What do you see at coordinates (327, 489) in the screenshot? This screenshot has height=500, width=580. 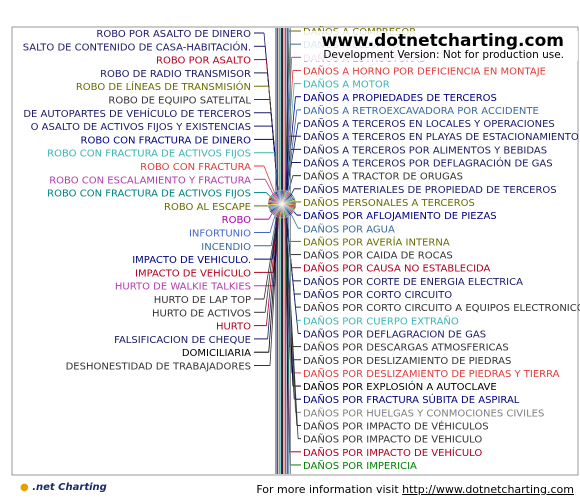 I see `footer-info-text: For more information visit` at bounding box center [327, 489].